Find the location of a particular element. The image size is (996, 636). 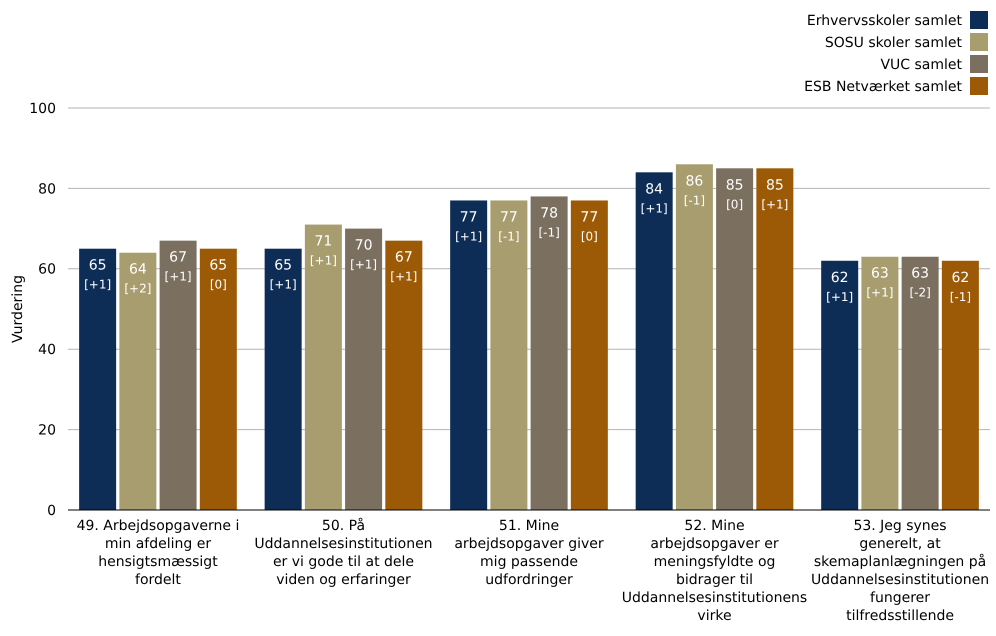

legend-label: Erhvervsskoler samlet is located at coordinates (884, 20).